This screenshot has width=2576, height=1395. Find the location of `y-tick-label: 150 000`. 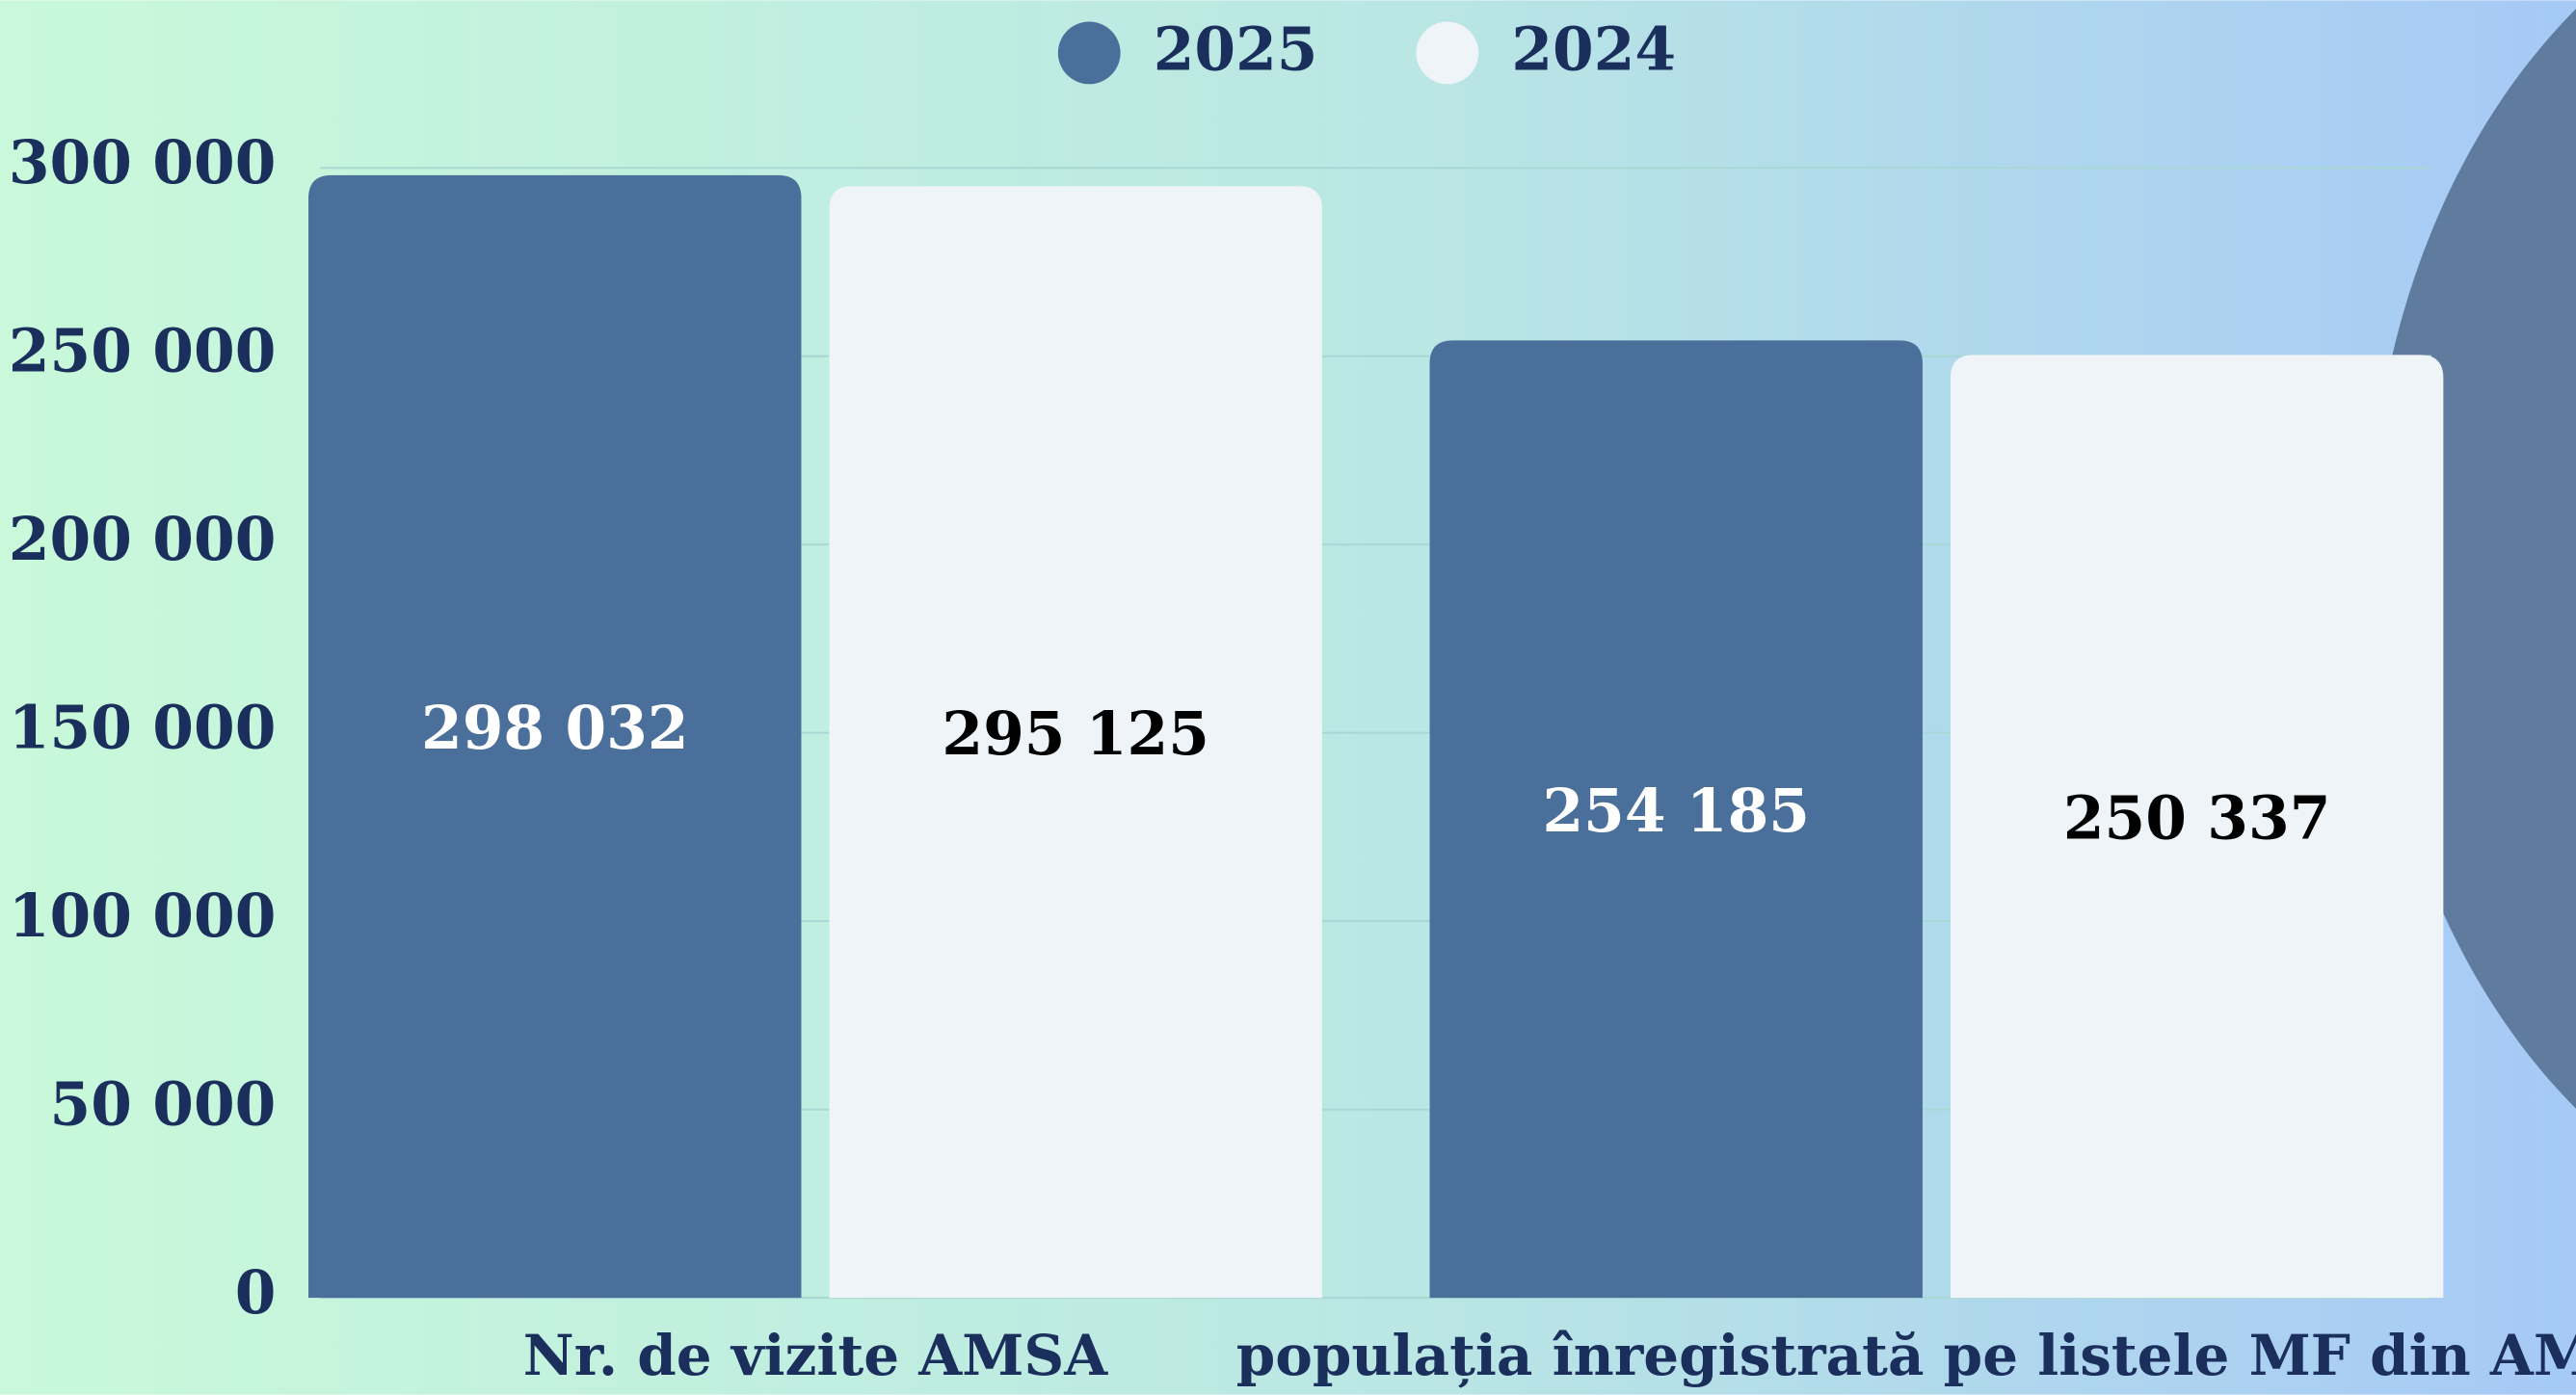

y-tick-label: 150 000 is located at coordinates (143, 728).